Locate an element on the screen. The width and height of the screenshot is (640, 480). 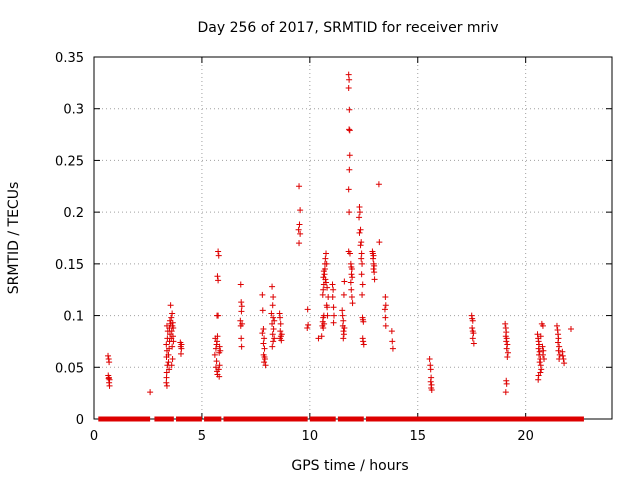
y-tick-label: 0.35 is located at coordinates (69, 58).